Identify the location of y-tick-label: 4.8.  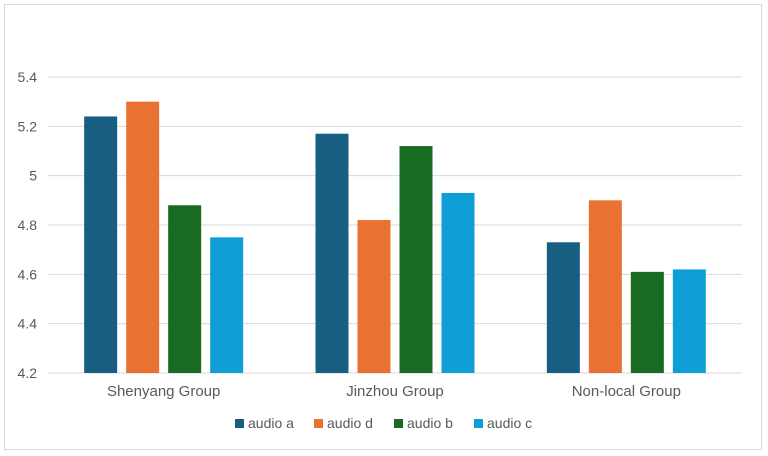
(28, 225).